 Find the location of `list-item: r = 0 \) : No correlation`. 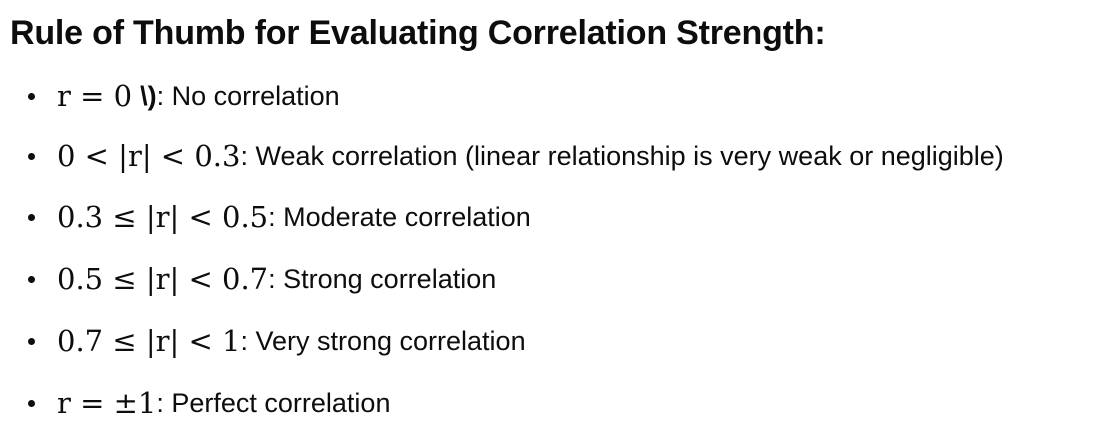

list-item: r = 0 \) : No correlation is located at coordinates (184, 96).